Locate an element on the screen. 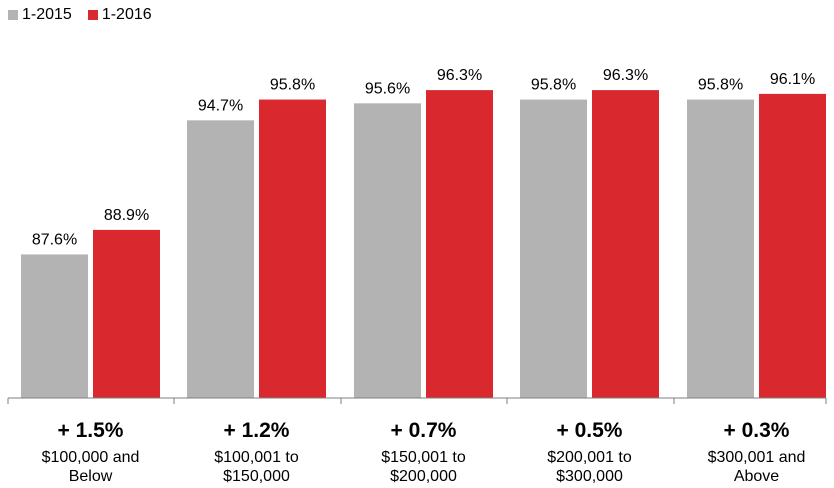 This screenshot has width=834, height=488. data-label-1-2015-0: 87.6% is located at coordinates (54, 239).